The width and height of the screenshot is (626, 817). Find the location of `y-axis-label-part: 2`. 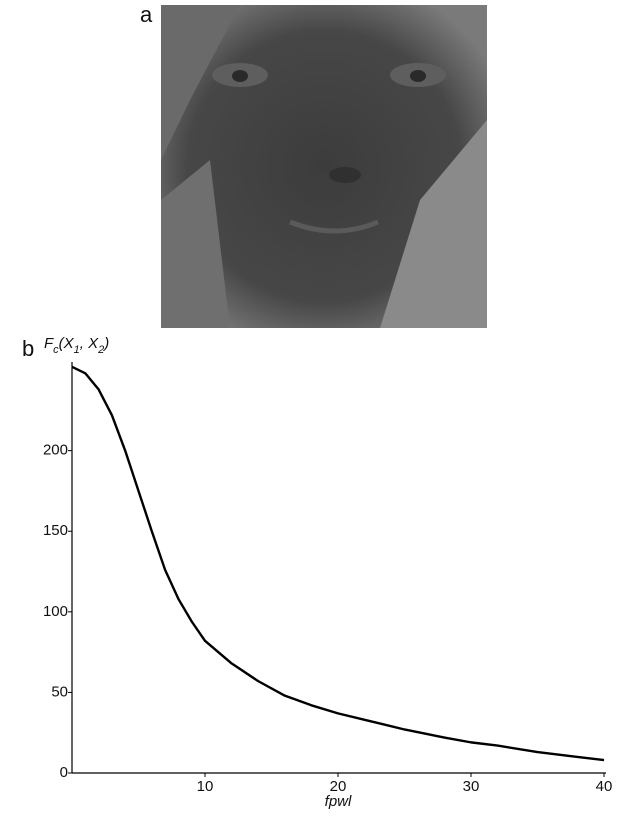

y-axis-label-part: 2 is located at coordinates (100, 350).